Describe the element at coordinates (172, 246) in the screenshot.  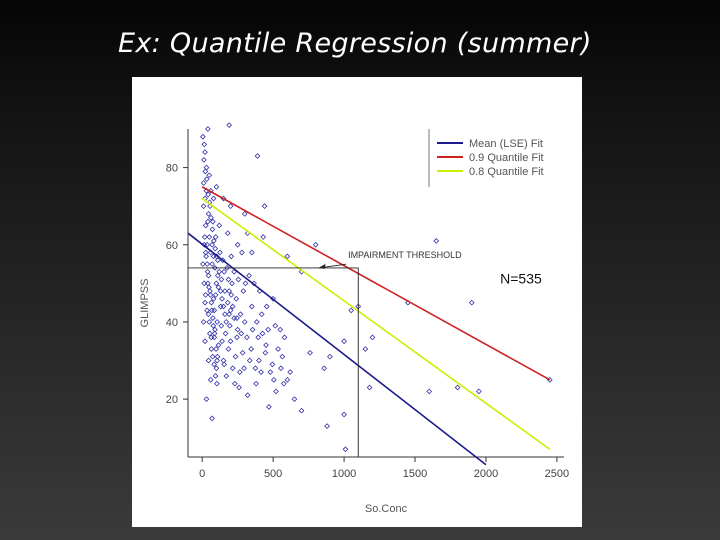
I see `y-tick-label: 60` at that location.